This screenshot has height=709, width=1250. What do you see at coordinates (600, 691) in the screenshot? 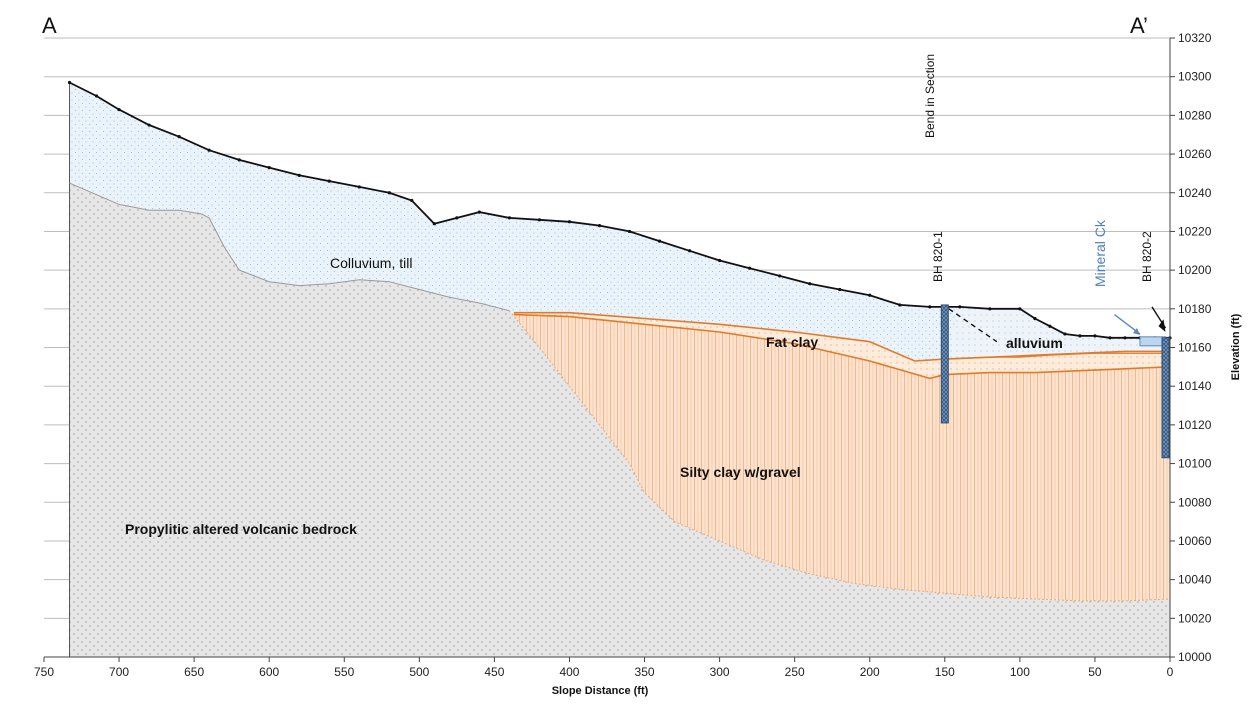
I see `x-axis-title: Slope Distance (ft)` at bounding box center [600, 691].